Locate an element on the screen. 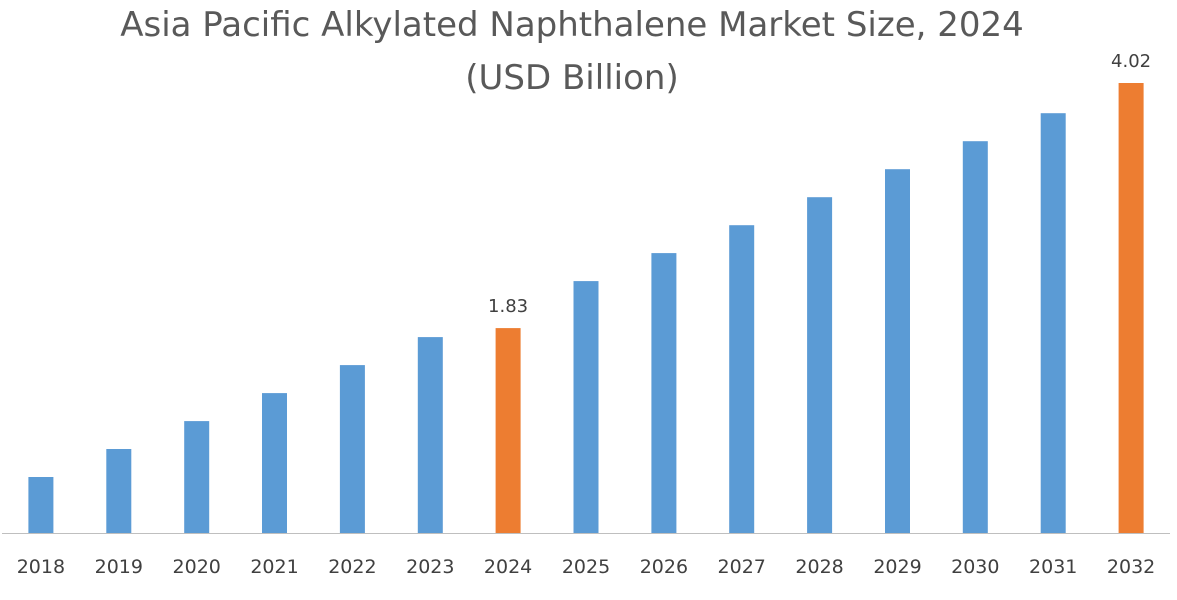 The image size is (1177, 600). x-tick-label-2021: 2021 is located at coordinates (274, 567).